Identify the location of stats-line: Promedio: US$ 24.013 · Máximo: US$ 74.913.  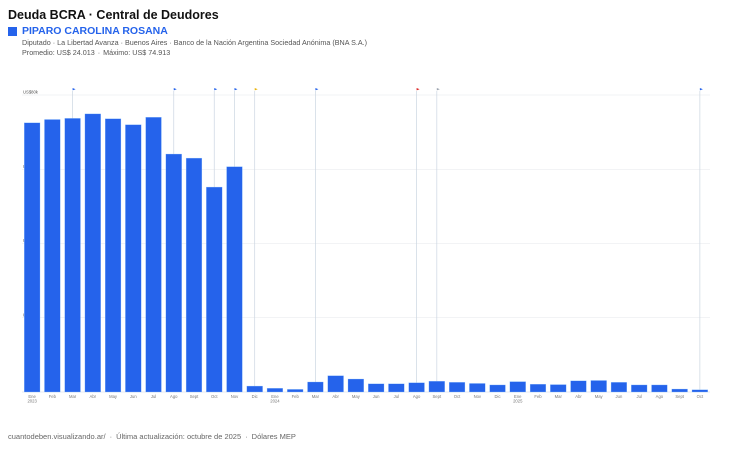
(96, 52).